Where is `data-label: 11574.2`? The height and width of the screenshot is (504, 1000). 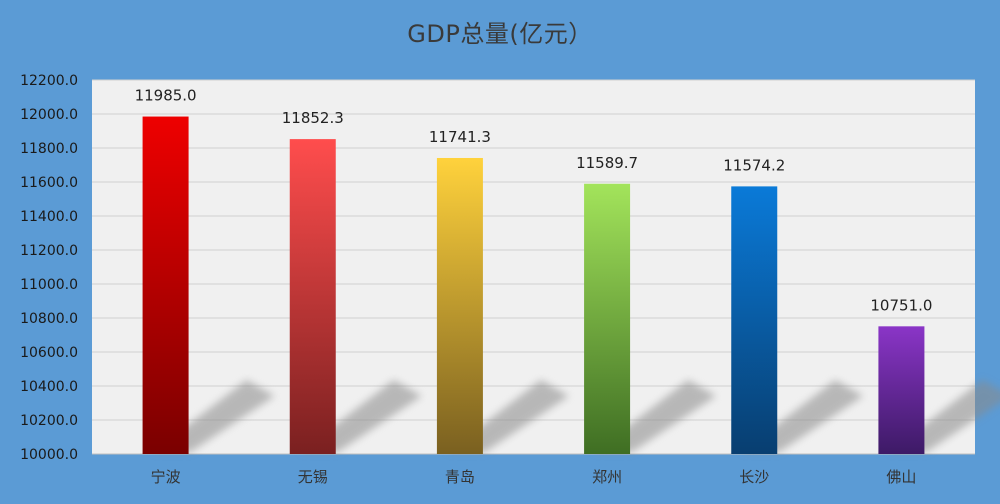 data-label: 11574.2 is located at coordinates (754, 165).